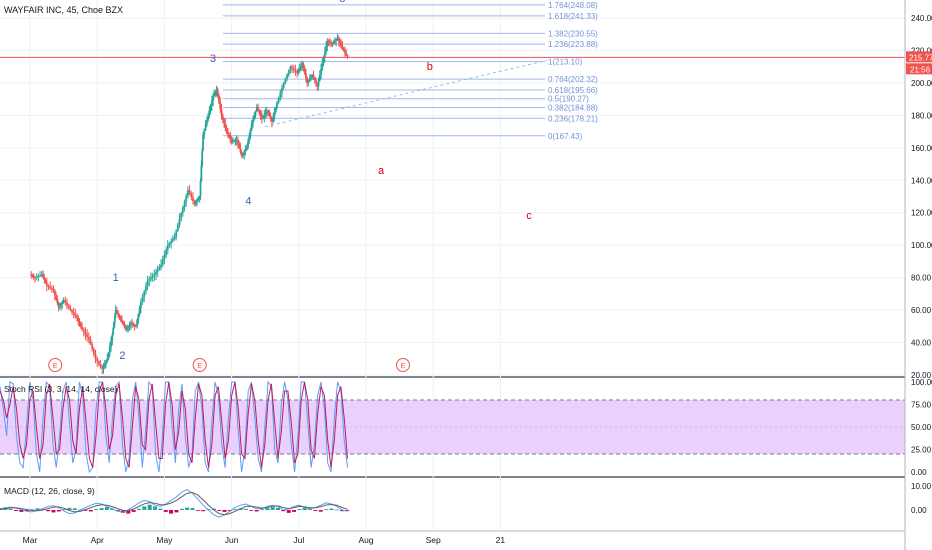 This screenshot has height=550, width=932. What do you see at coordinates (920, 69) in the screenshot?
I see `countdown-label: 21:56` at bounding box center [920, 69].